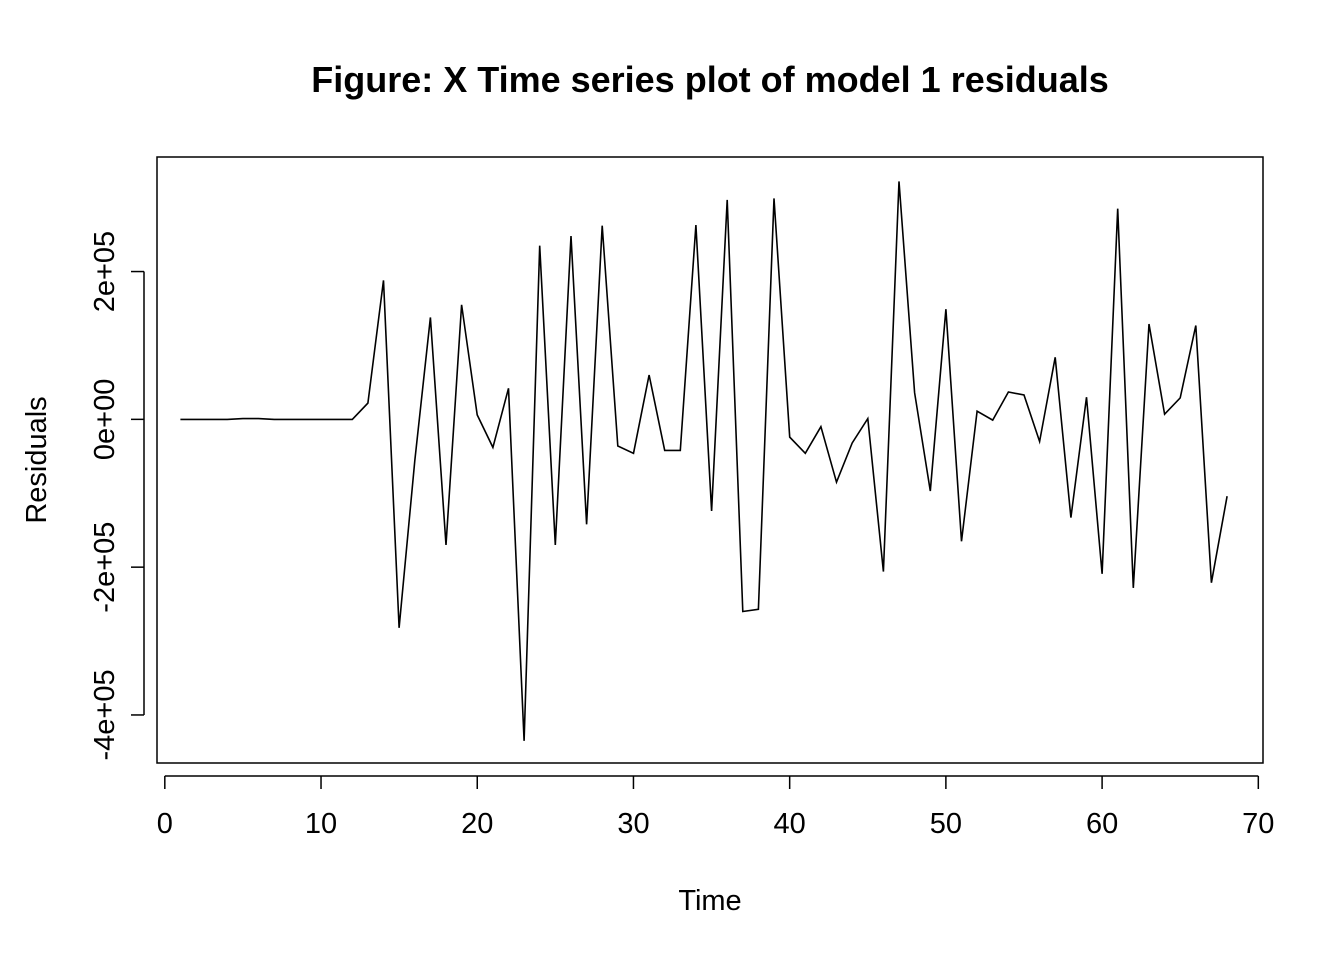 Image resolution: width=1344 pixels, height=960 pixels. What do you see at coordinates (946, 824) in the screenshot?
I see `x-tick-label: 50` at bounding box center [946, 824].